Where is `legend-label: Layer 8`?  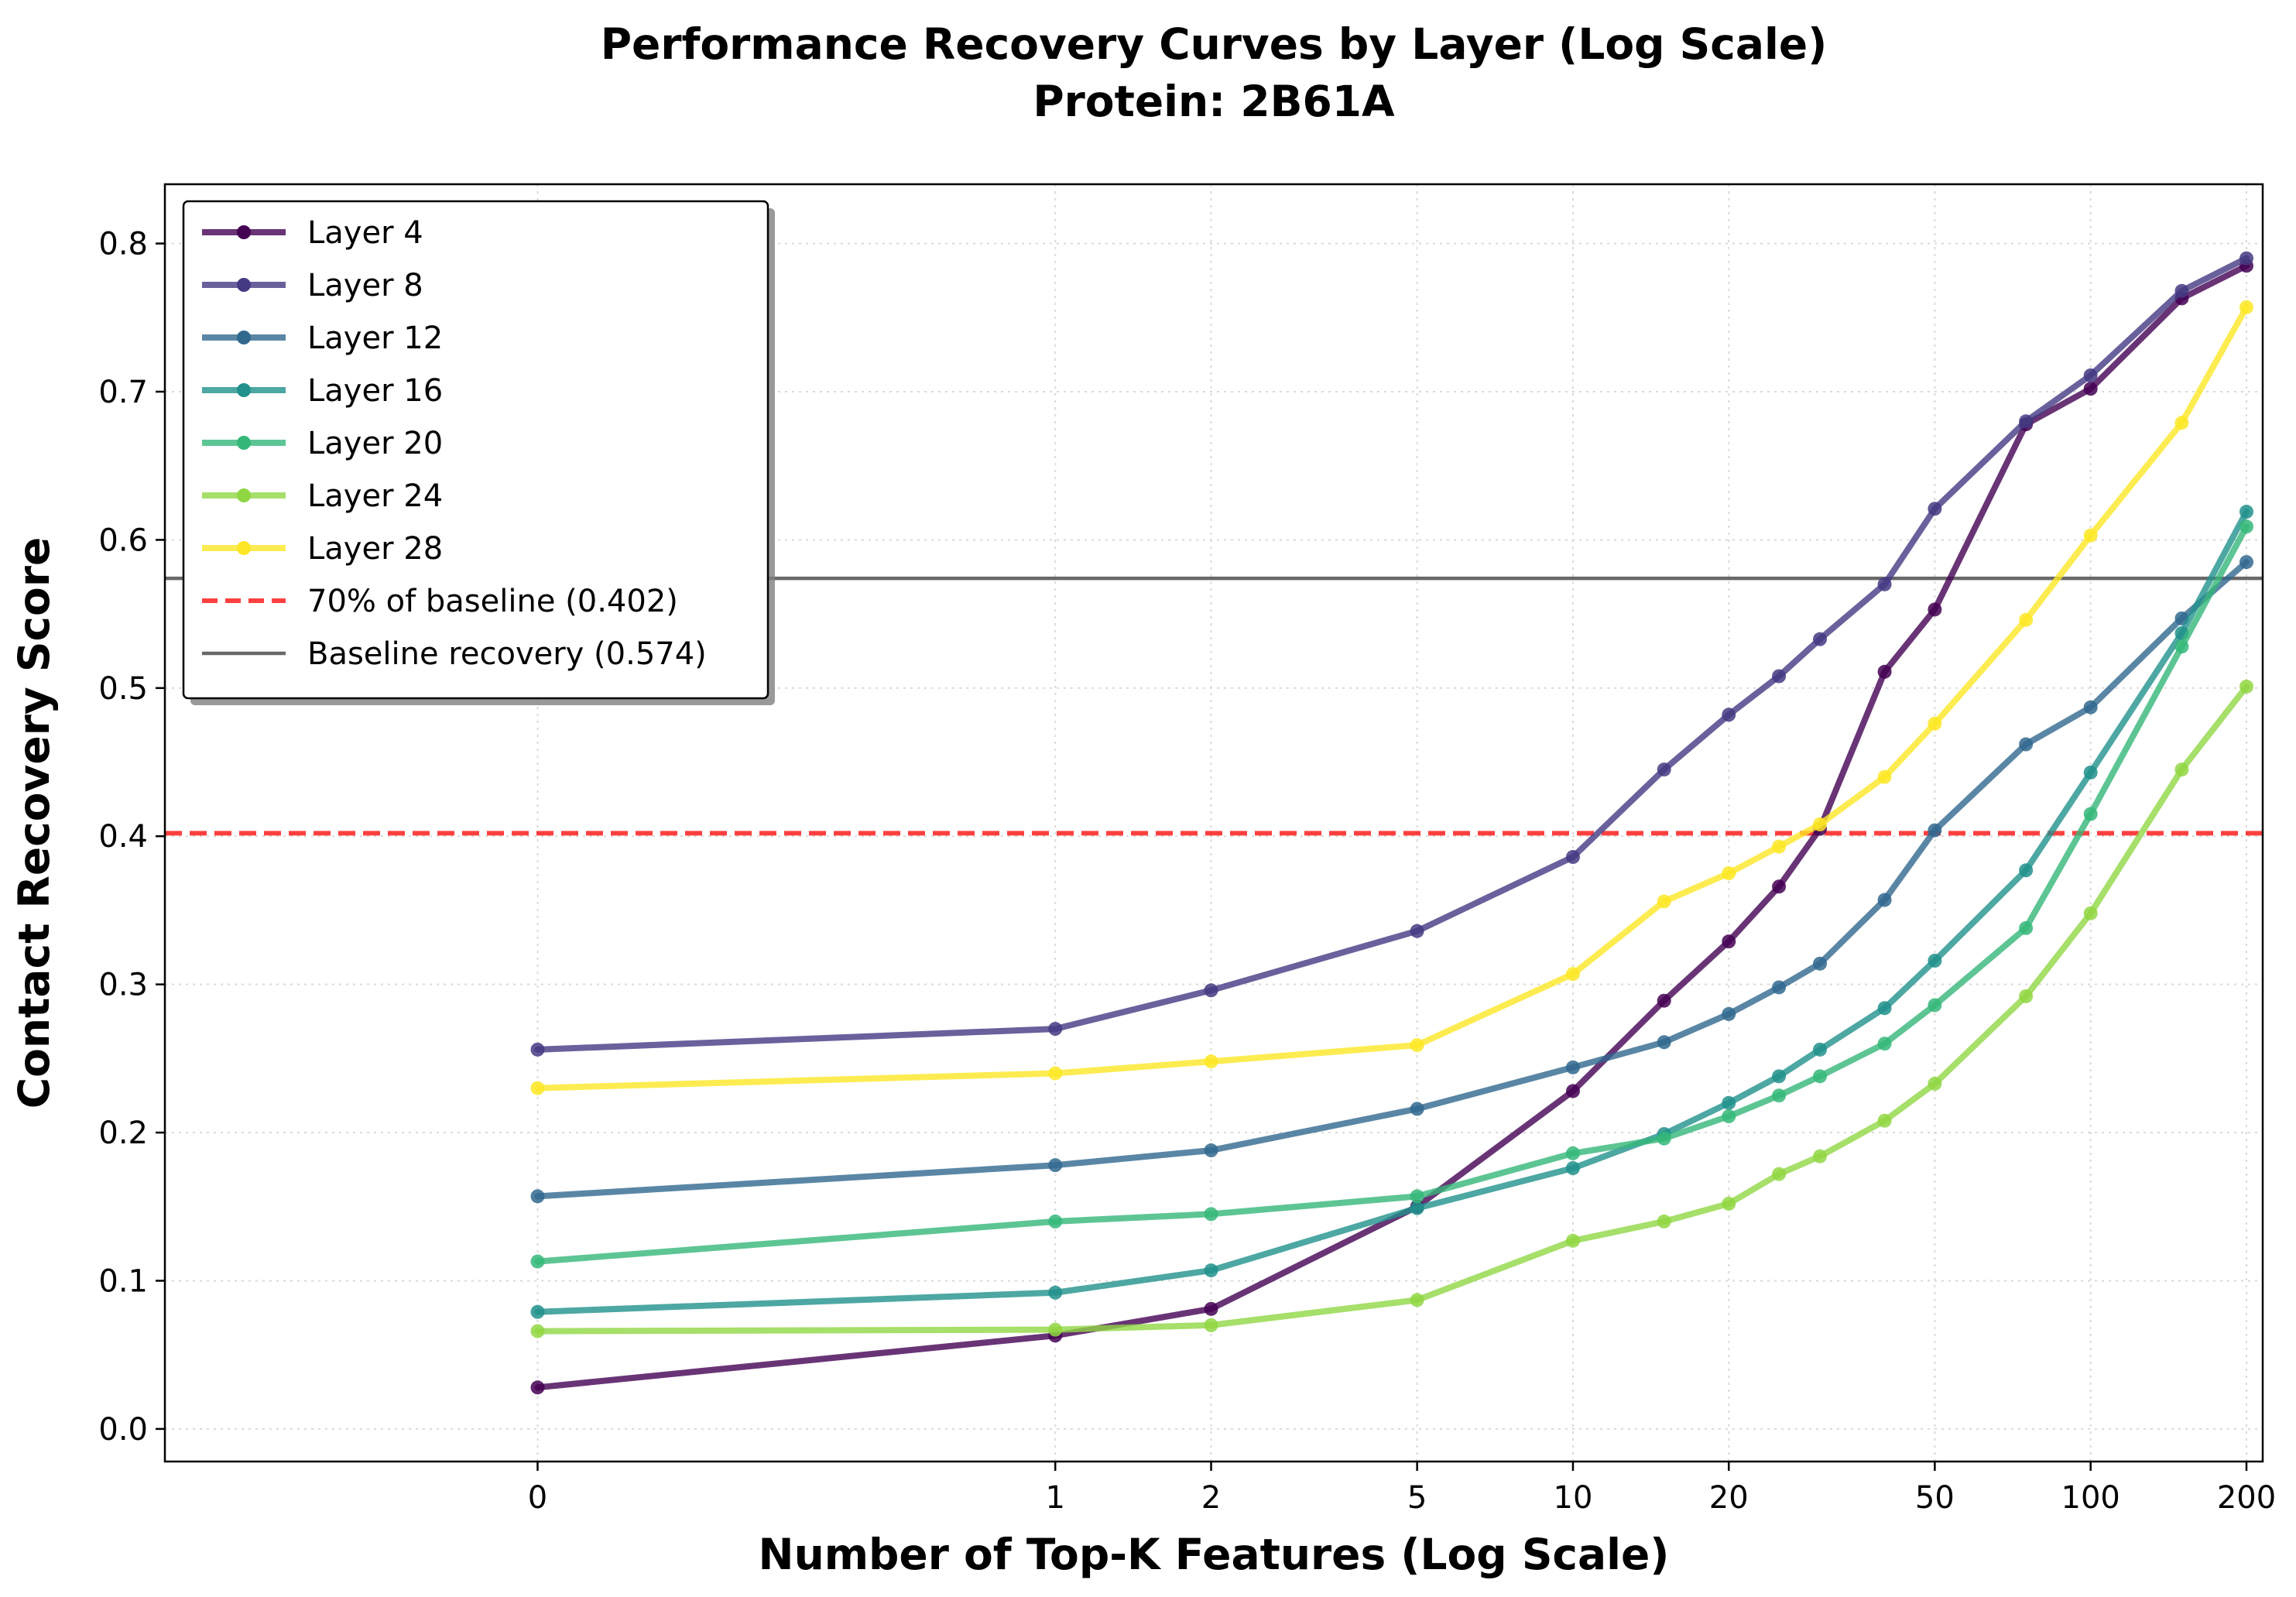 legend-label: Layer 8 is located at coordinates (365, 285).